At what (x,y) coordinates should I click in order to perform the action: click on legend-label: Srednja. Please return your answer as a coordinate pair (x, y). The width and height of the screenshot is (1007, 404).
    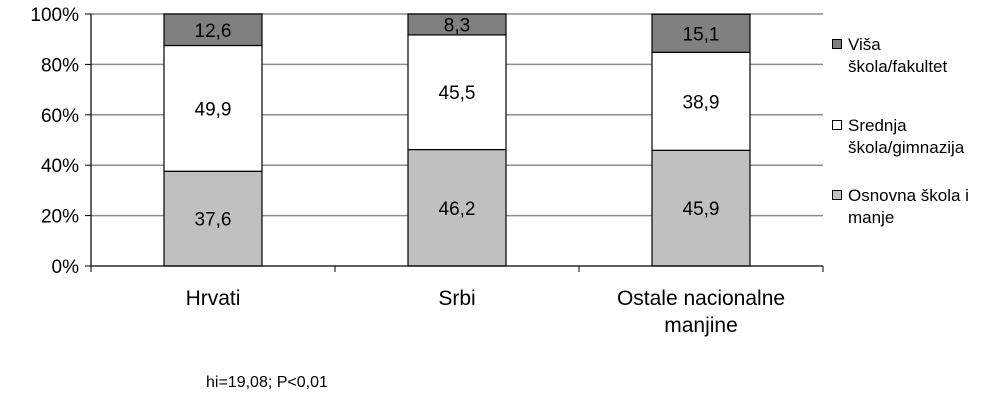
    Looking at the image, I should click on (877, 125).